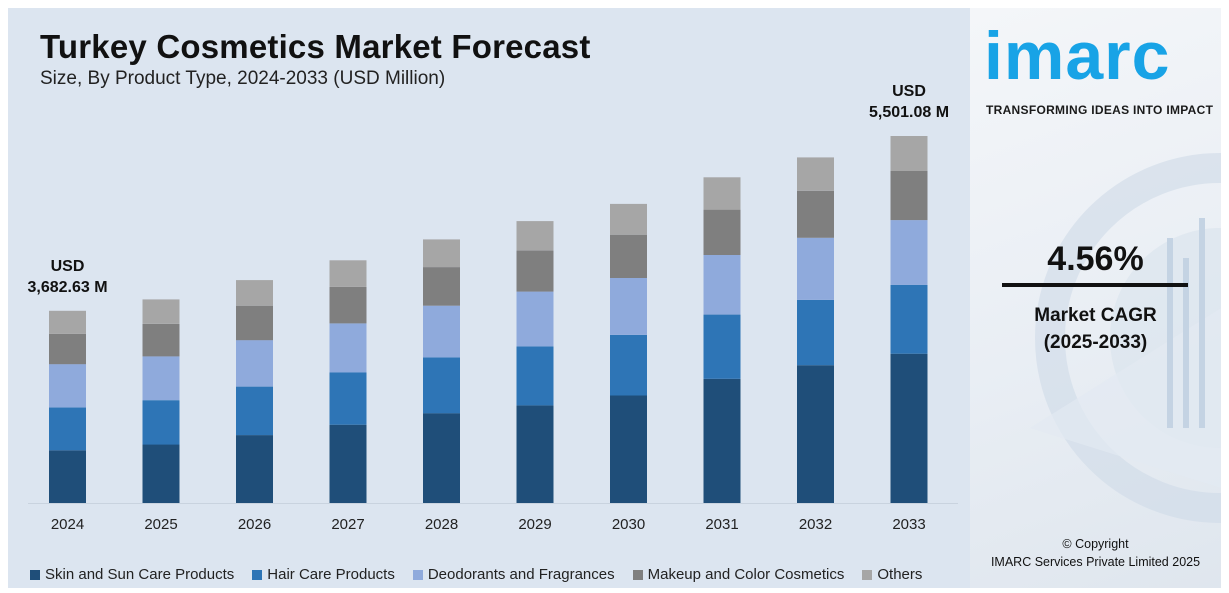  What do you see at coordinates (160, 524) in the screenshot?
I see `x-tick-label: 2025` at bounding box center [160, 524].